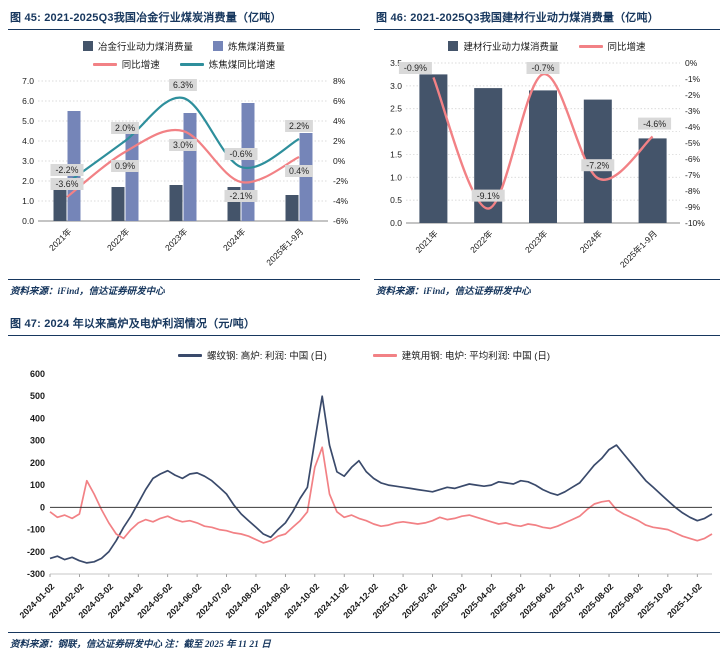 This screenshot has width=728, height=670. I want to click on svg-text: 200, so click(37, 463).